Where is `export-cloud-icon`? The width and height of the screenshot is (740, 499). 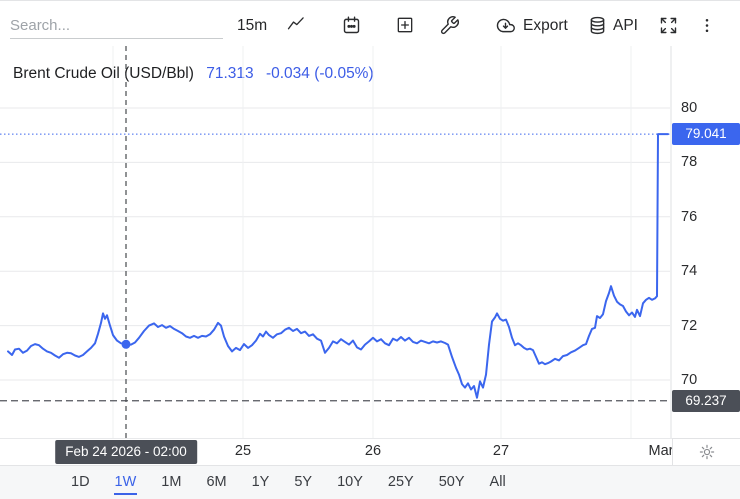 export-cloud-icon is located at coordinates (505, 25).